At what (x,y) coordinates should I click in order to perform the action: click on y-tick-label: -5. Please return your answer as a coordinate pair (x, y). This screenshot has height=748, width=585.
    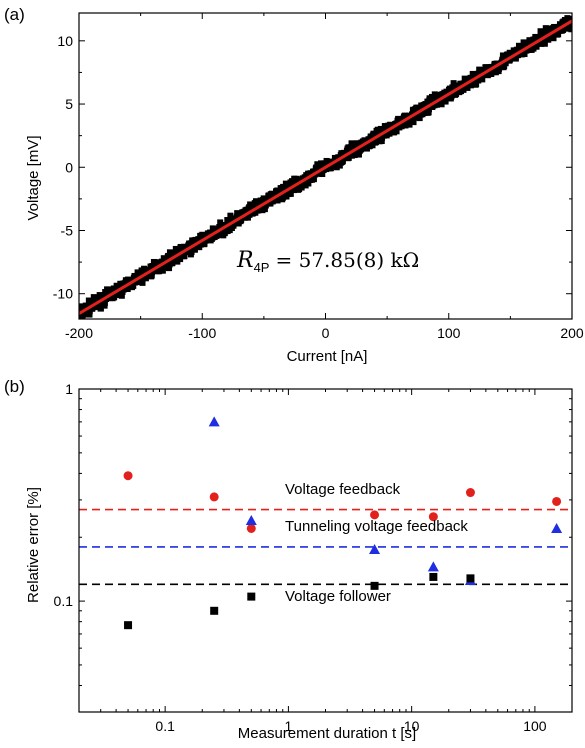
    Looking at the image, I should click on (67, 230).